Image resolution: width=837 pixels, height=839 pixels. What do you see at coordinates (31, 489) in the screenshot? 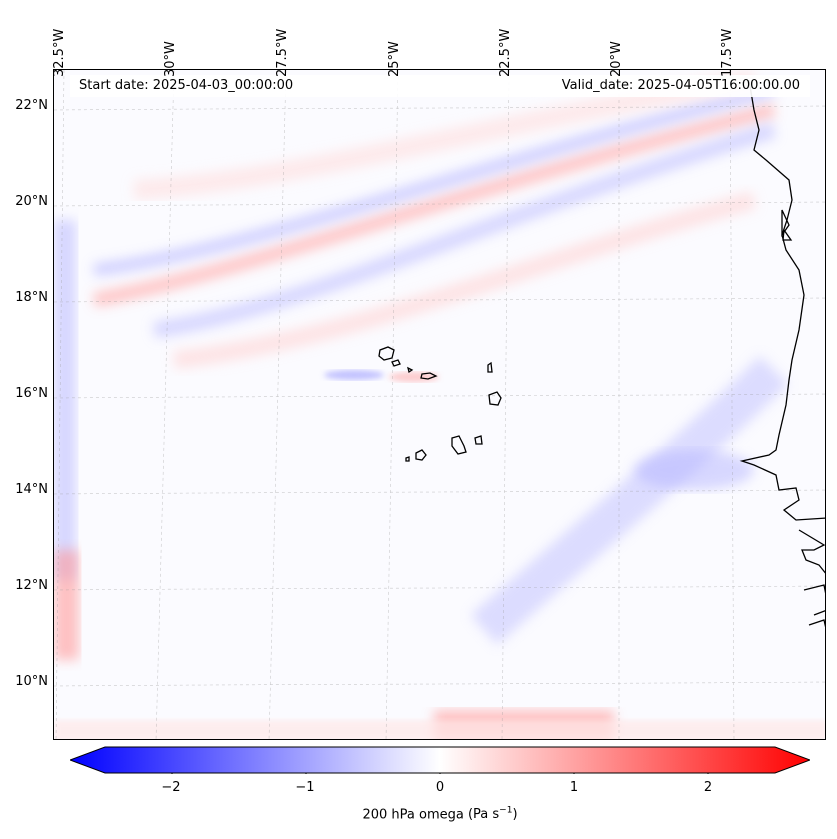
I see `latitude-label: 14°N` at bounding box center [31, 489].